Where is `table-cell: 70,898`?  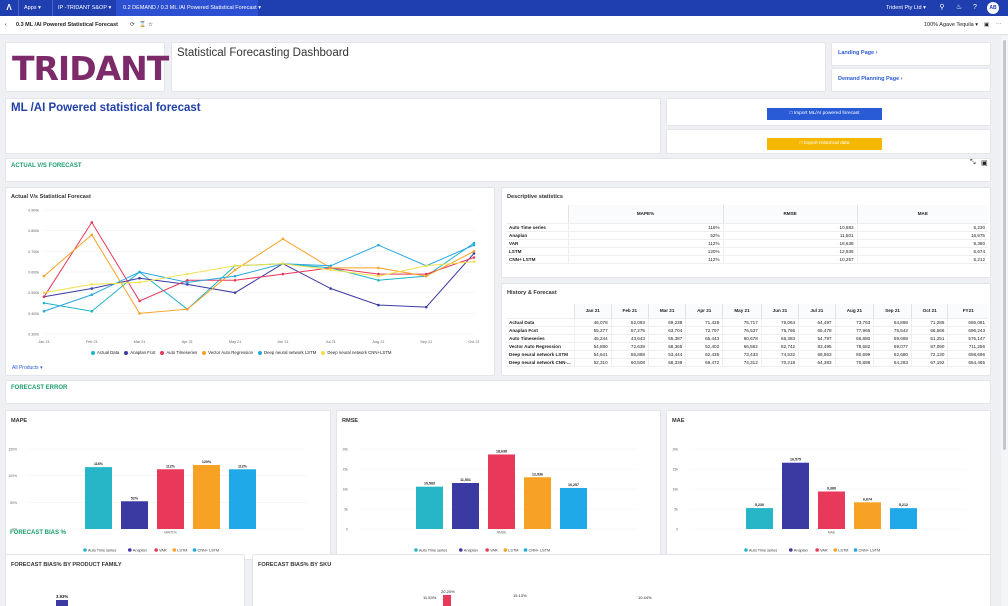 table-cell: 70,898 is located at coordinates (854, 362).